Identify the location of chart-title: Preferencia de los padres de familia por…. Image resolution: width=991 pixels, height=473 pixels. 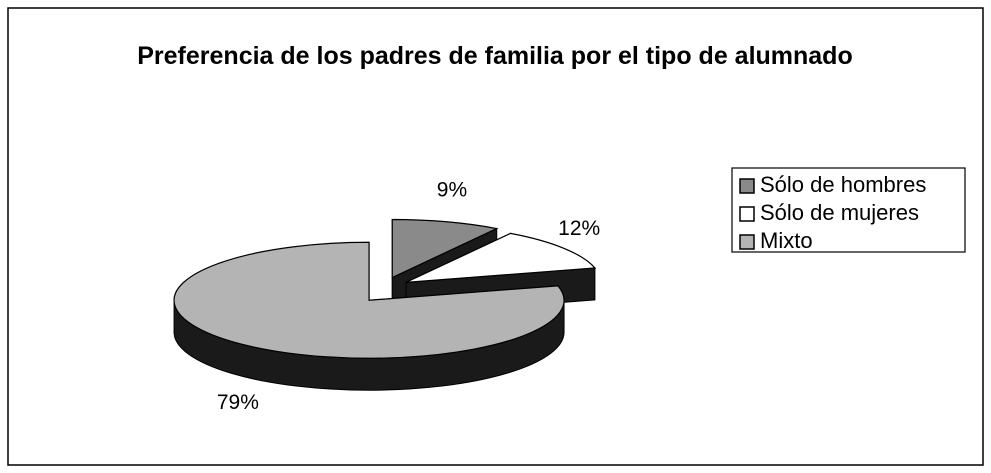
(495, 56).